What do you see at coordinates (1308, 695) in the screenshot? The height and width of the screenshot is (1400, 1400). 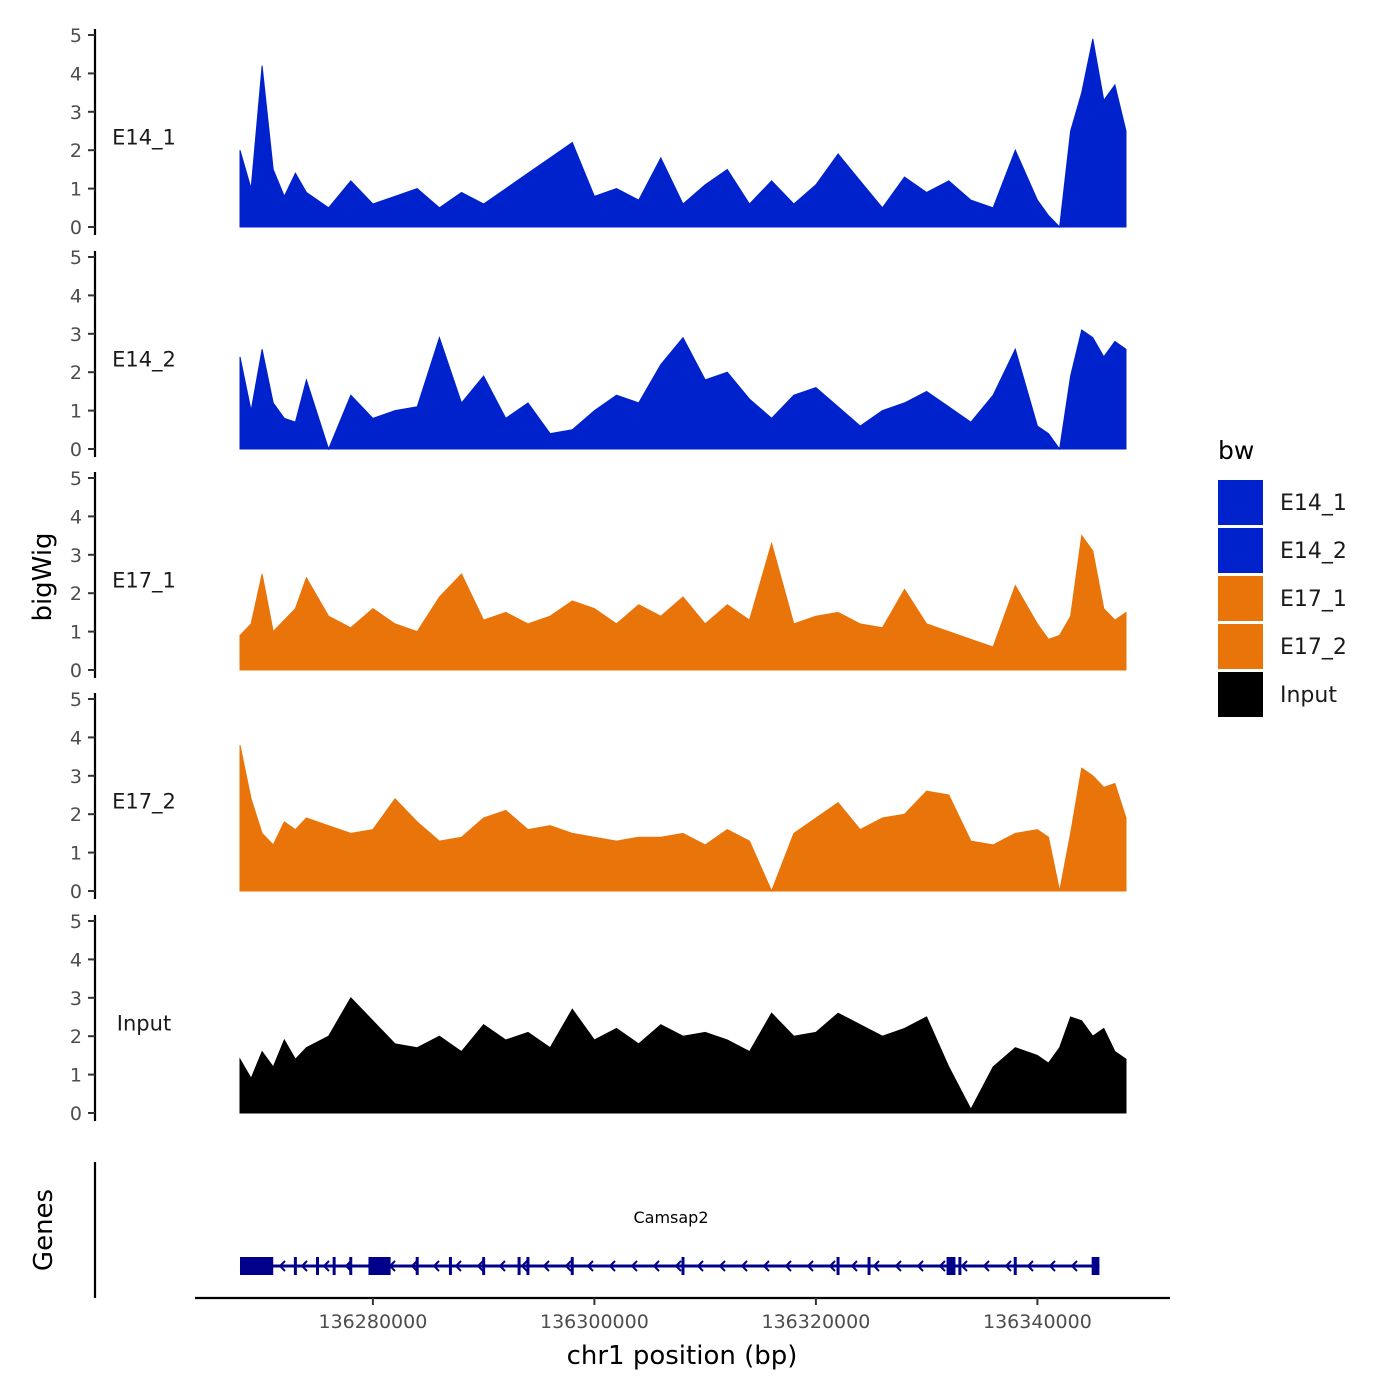 I see `legend-label-Input: Input` at bounding box center [1308, 695].